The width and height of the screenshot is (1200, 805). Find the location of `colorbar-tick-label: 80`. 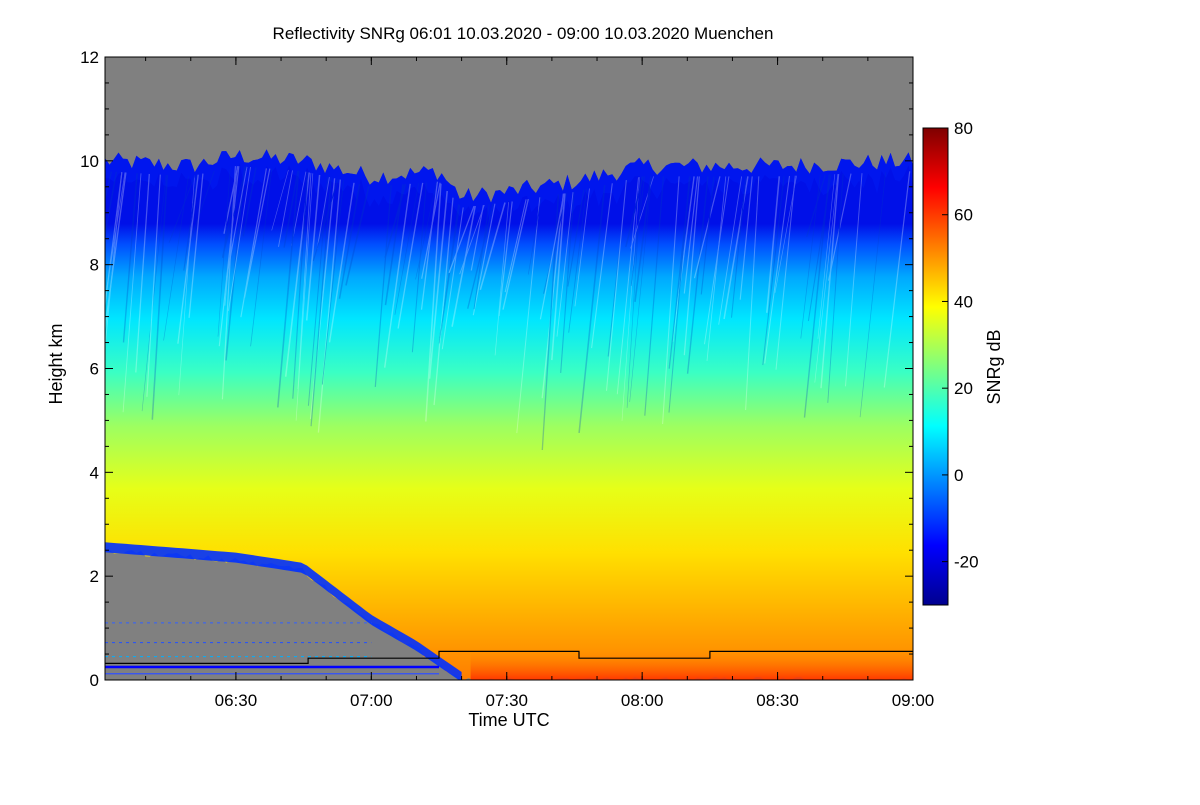

colorbar-tick-label: 80 is located at coordinates (963, 128).